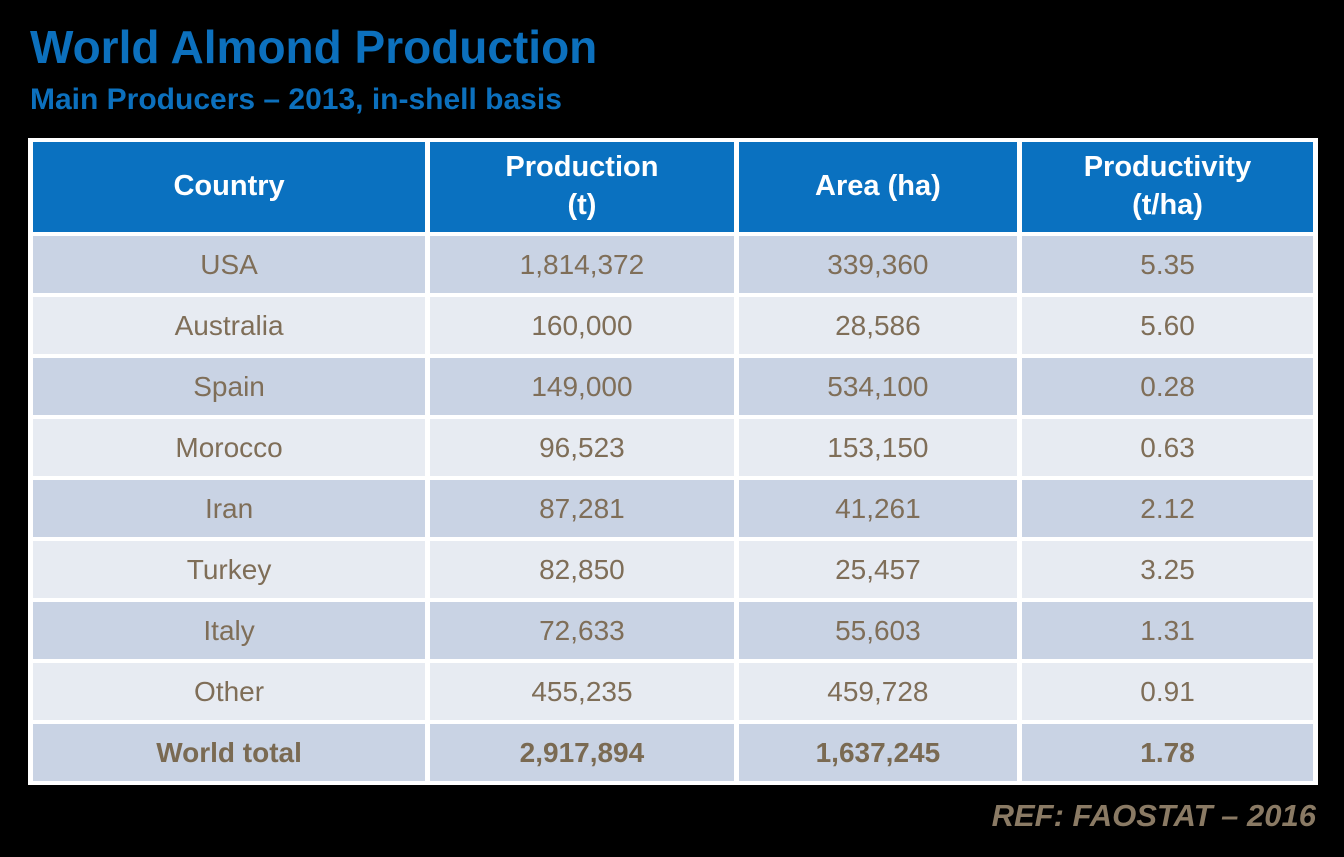 This screenshot has height=857, width=1344. Describe the element at coordinates (229, 752) in the screenshot. I see `cell-country: World total` at that location.